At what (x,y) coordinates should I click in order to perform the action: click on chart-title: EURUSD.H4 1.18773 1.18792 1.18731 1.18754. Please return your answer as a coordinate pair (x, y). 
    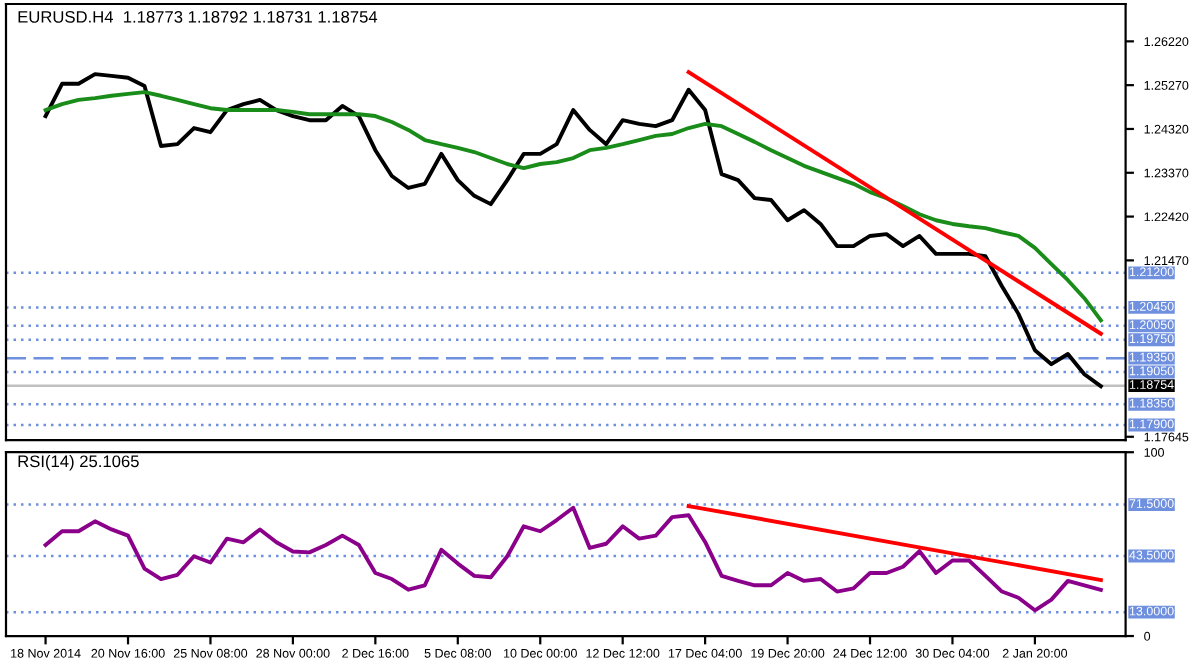
    Looking at the image, I should click on (198, 16).